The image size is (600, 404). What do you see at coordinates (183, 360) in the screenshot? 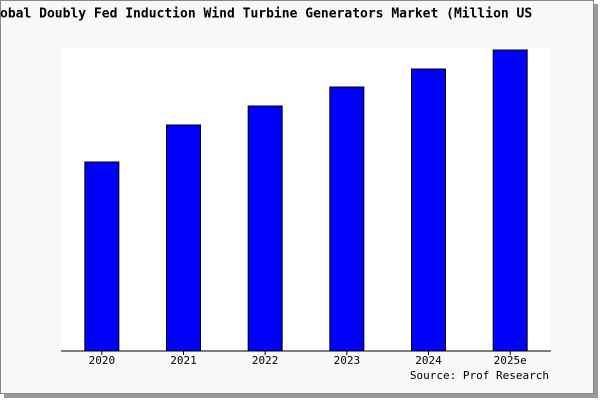
I see `x-tick-label: 2021` at bounding box center [183, 360].